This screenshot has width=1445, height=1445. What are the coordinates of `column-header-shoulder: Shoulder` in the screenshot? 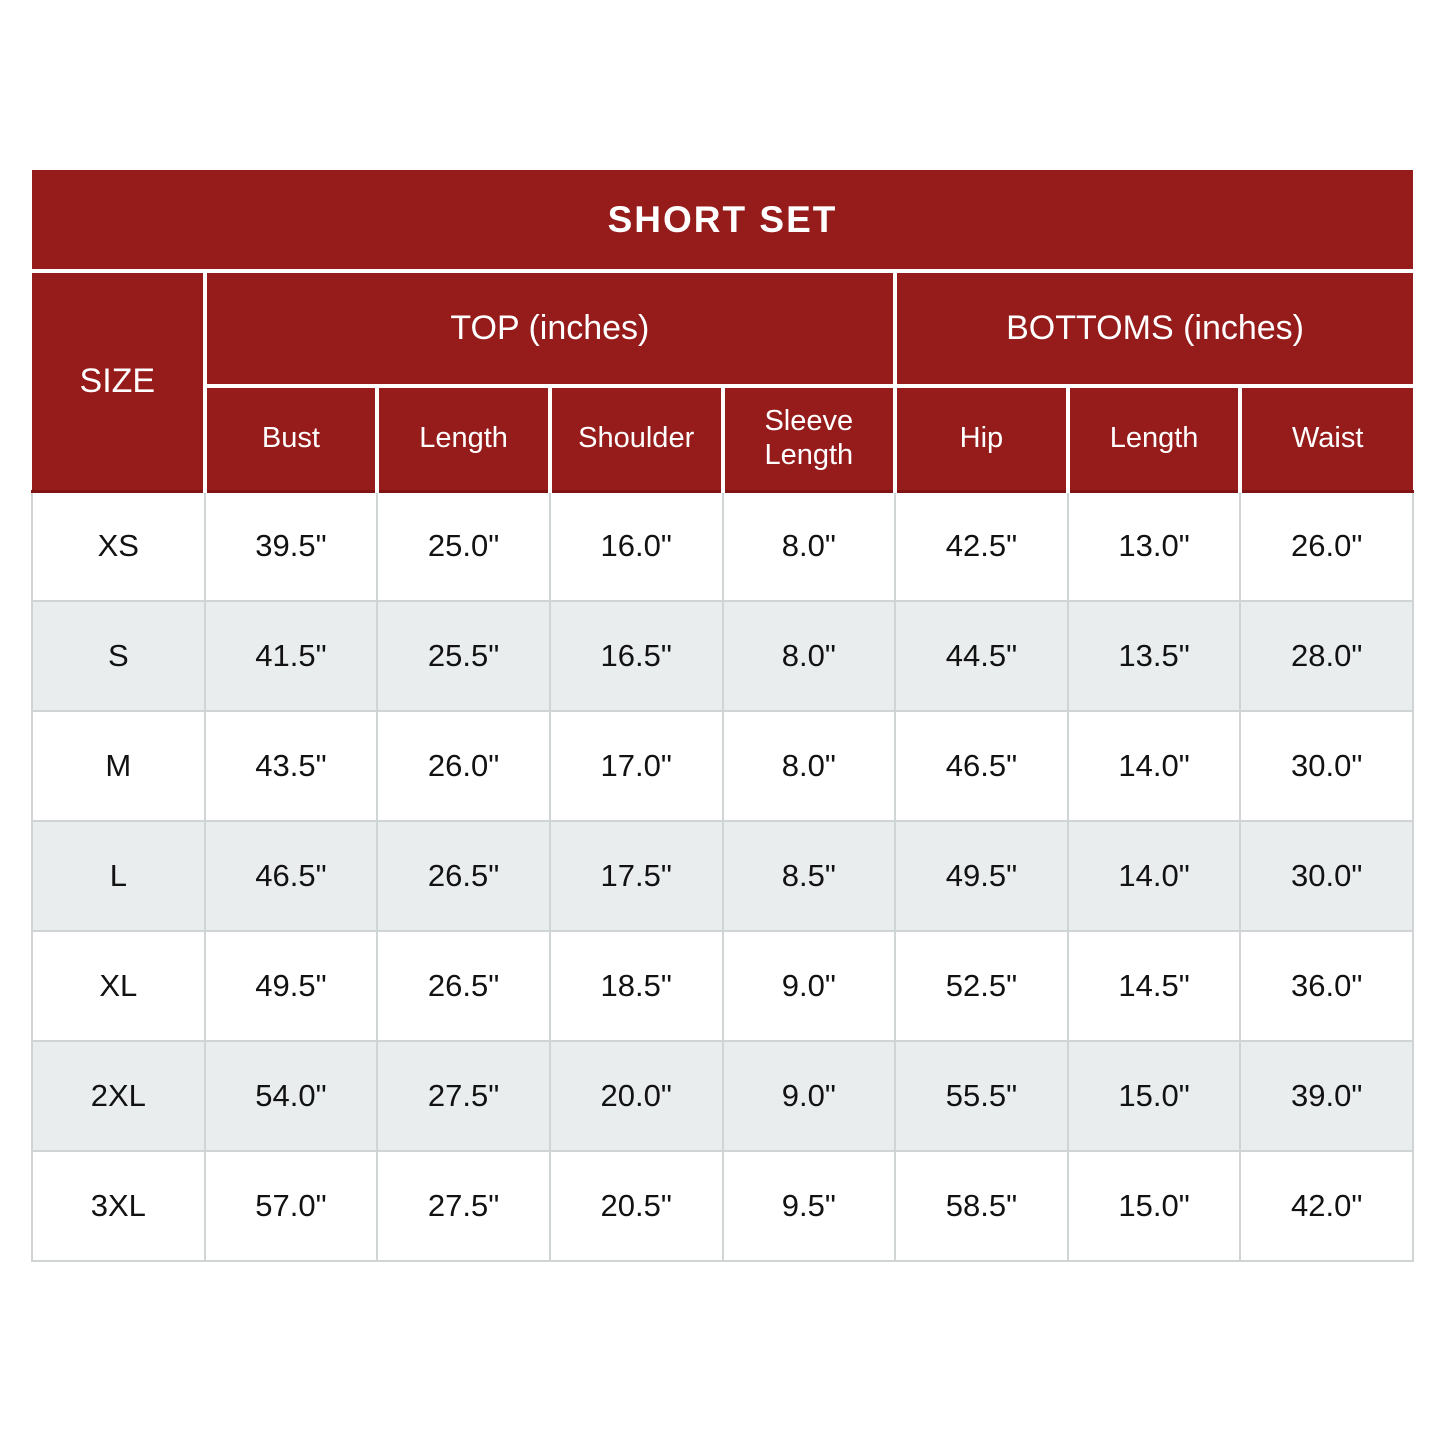 It's located at (635, 439).